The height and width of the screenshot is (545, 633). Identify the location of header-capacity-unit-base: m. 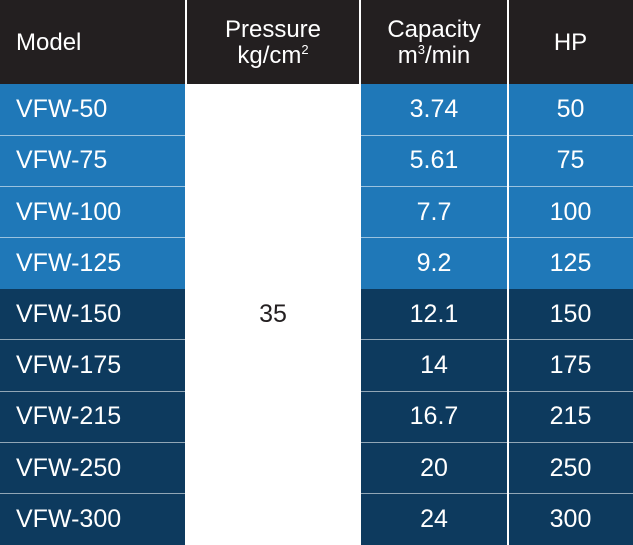
(407, 55).